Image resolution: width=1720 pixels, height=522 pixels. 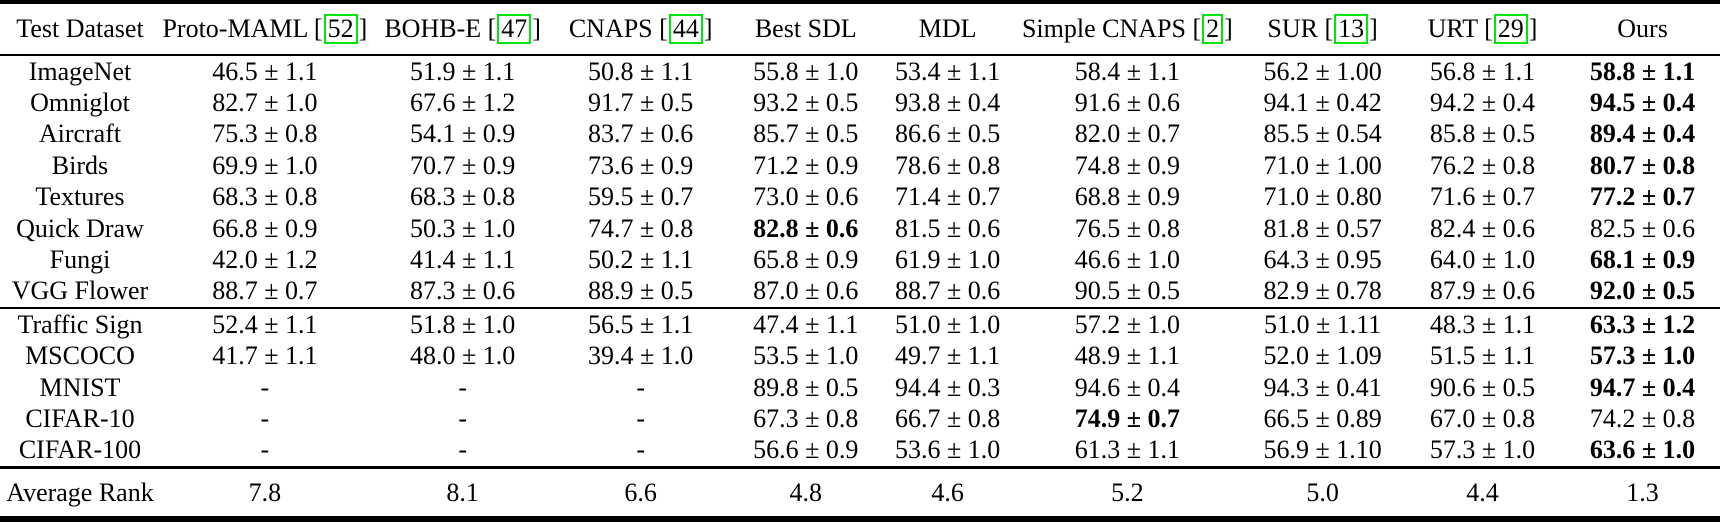 What do you see at coordinates (1292, 28) in the screenshot?
I see `column-header-label: SUR` at bounding box center [1292, 28].